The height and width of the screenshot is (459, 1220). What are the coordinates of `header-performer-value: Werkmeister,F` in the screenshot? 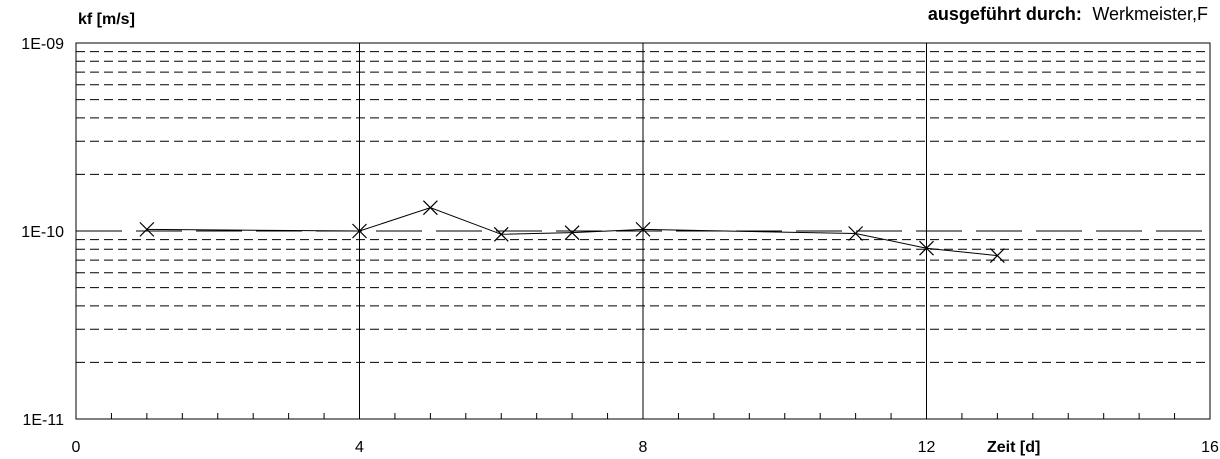 It's located at (1150, 14).